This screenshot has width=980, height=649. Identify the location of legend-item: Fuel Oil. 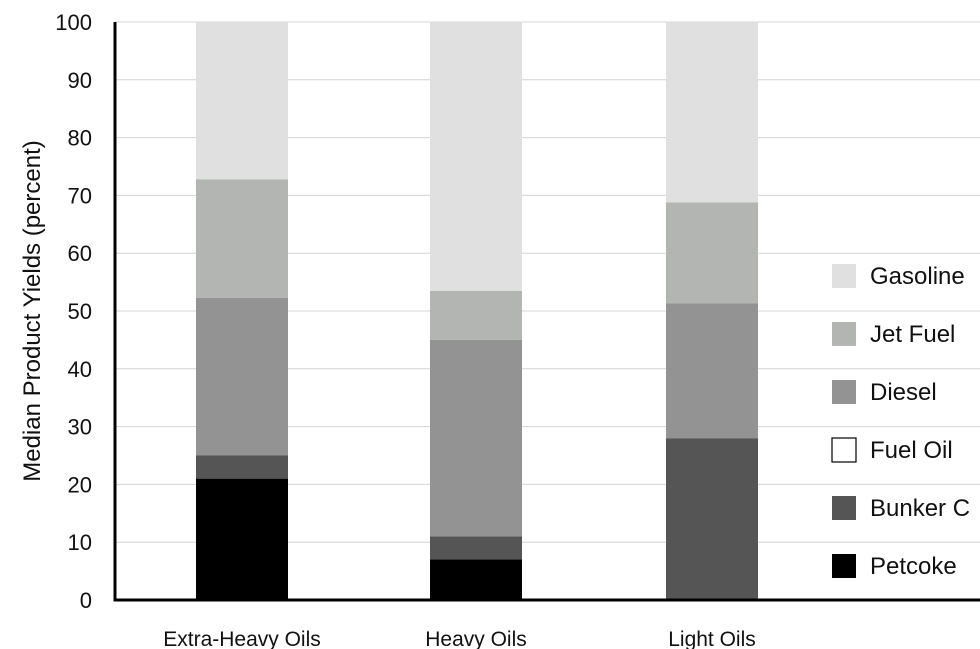
(892, 450).